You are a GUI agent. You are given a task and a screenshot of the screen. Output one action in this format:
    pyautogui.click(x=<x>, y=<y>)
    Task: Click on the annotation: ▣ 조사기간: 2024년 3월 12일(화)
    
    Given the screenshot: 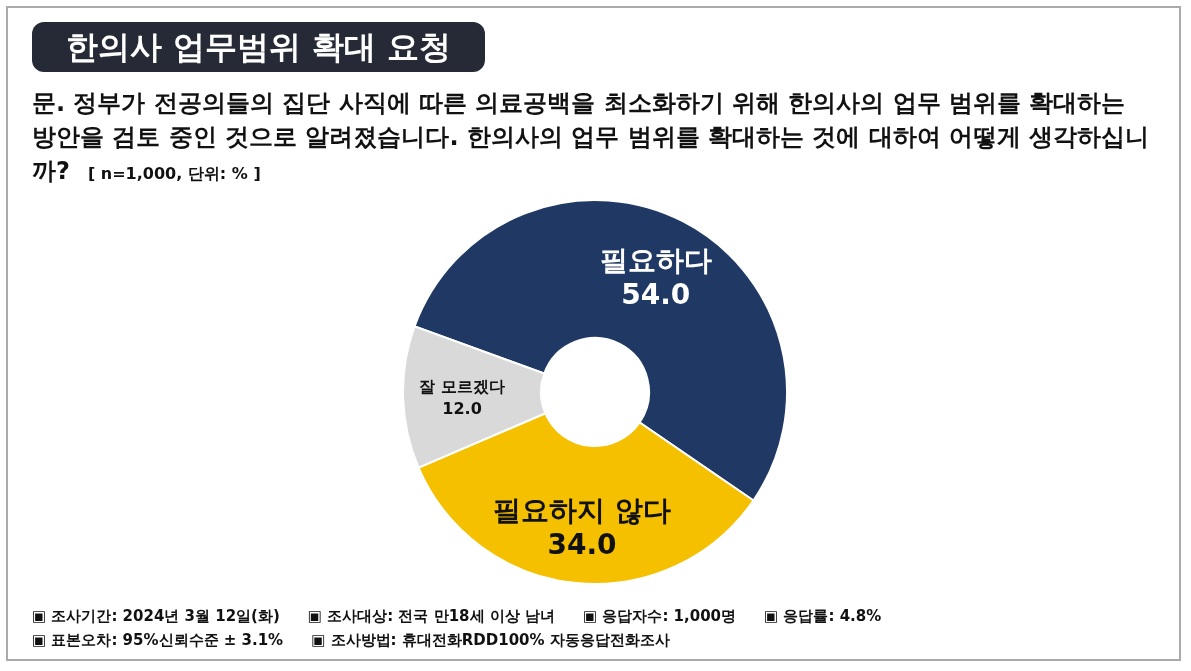 What is the action you would take?
    pyautogui.click(x=156, y=616)
    